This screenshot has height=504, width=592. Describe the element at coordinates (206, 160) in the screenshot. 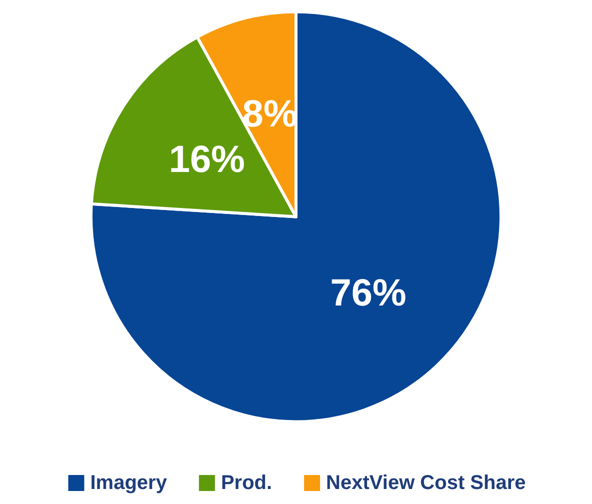

I see `data-label: 16%` at that location.